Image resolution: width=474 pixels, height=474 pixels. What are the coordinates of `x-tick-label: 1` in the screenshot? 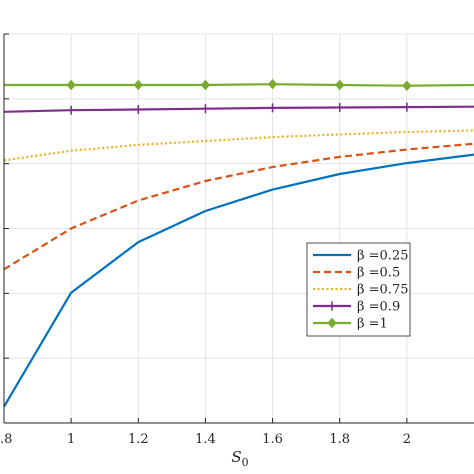 It's located at (71, 439).